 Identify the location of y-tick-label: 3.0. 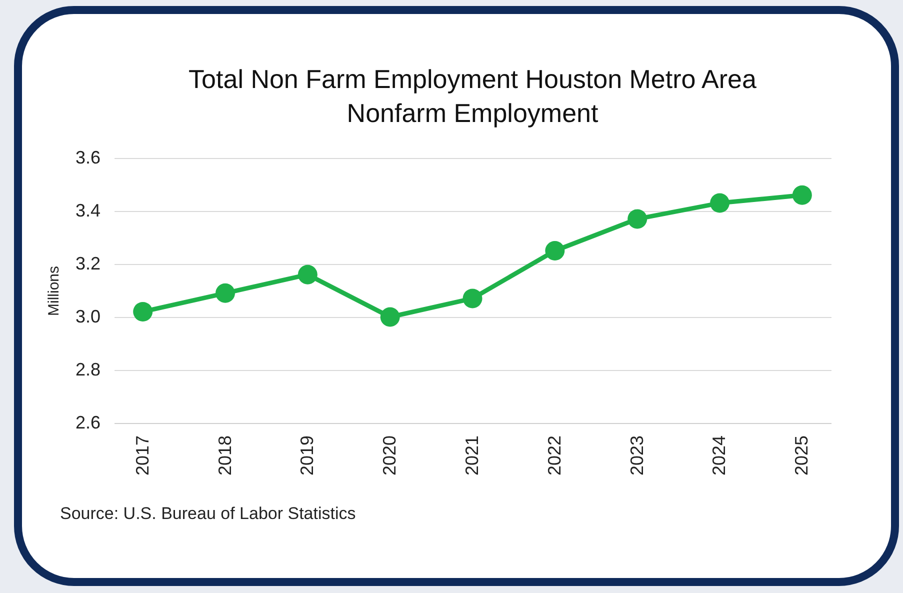
(87, 316).